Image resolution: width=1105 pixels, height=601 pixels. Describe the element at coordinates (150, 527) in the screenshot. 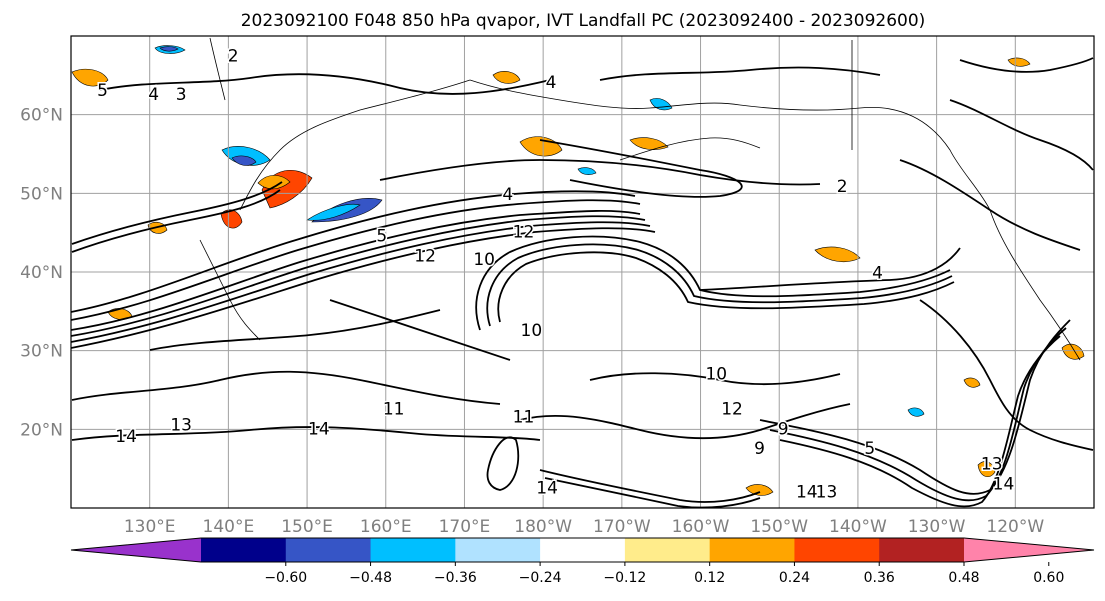

I see `lon-tick-label: 130°E` at that location.